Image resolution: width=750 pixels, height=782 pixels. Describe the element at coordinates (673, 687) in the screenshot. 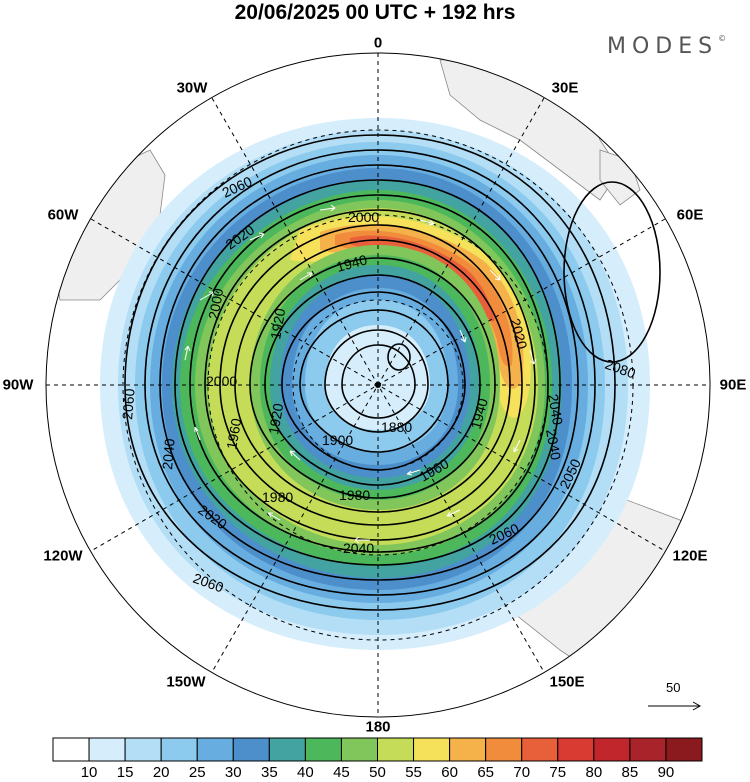

I see `reference-vector-value: 50` at that location.